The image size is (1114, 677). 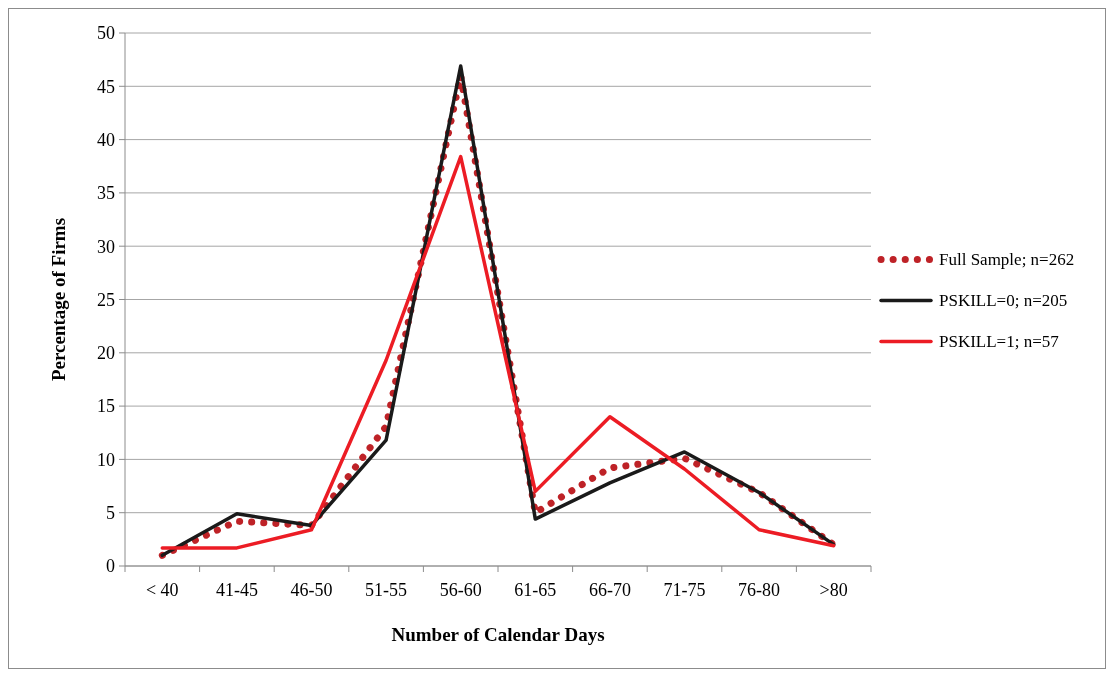 I want to click on legend-label: Full Sample; n=262, so click(x=1007, y=260).